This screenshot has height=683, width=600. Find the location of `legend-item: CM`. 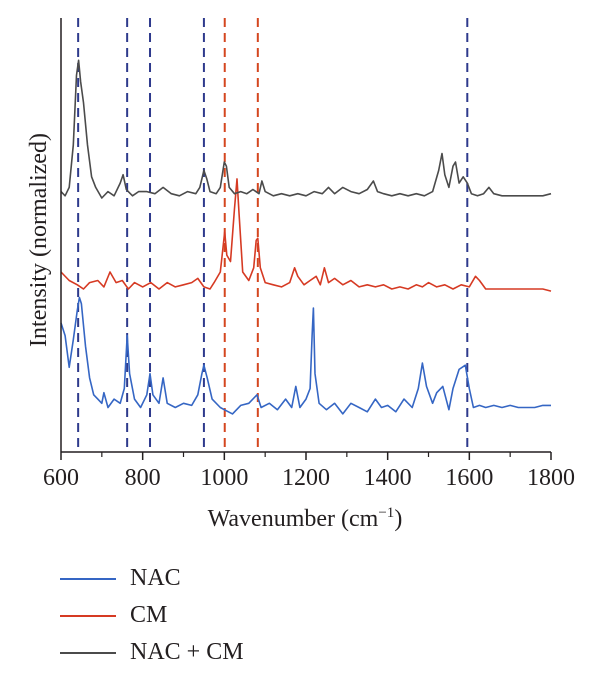

legend-item: CM is located at coordinates (152, 615).